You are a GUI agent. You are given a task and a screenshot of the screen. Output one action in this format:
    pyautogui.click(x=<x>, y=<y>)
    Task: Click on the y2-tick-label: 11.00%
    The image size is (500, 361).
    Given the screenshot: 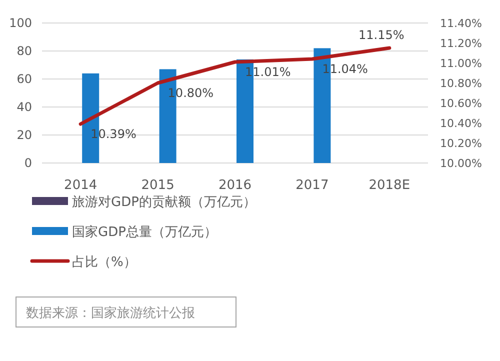 What is the action you would take?
    pyautogui.click(x=461, y=63)
    